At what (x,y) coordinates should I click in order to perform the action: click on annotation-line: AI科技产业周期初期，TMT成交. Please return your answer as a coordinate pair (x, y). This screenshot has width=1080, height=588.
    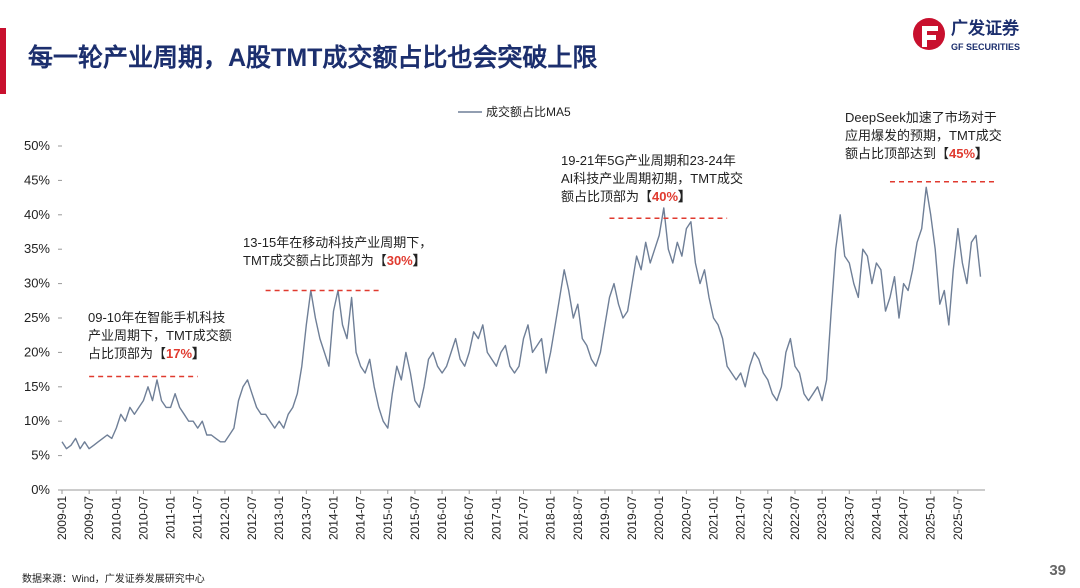
    Looking at the image, I should click on (652, 178).